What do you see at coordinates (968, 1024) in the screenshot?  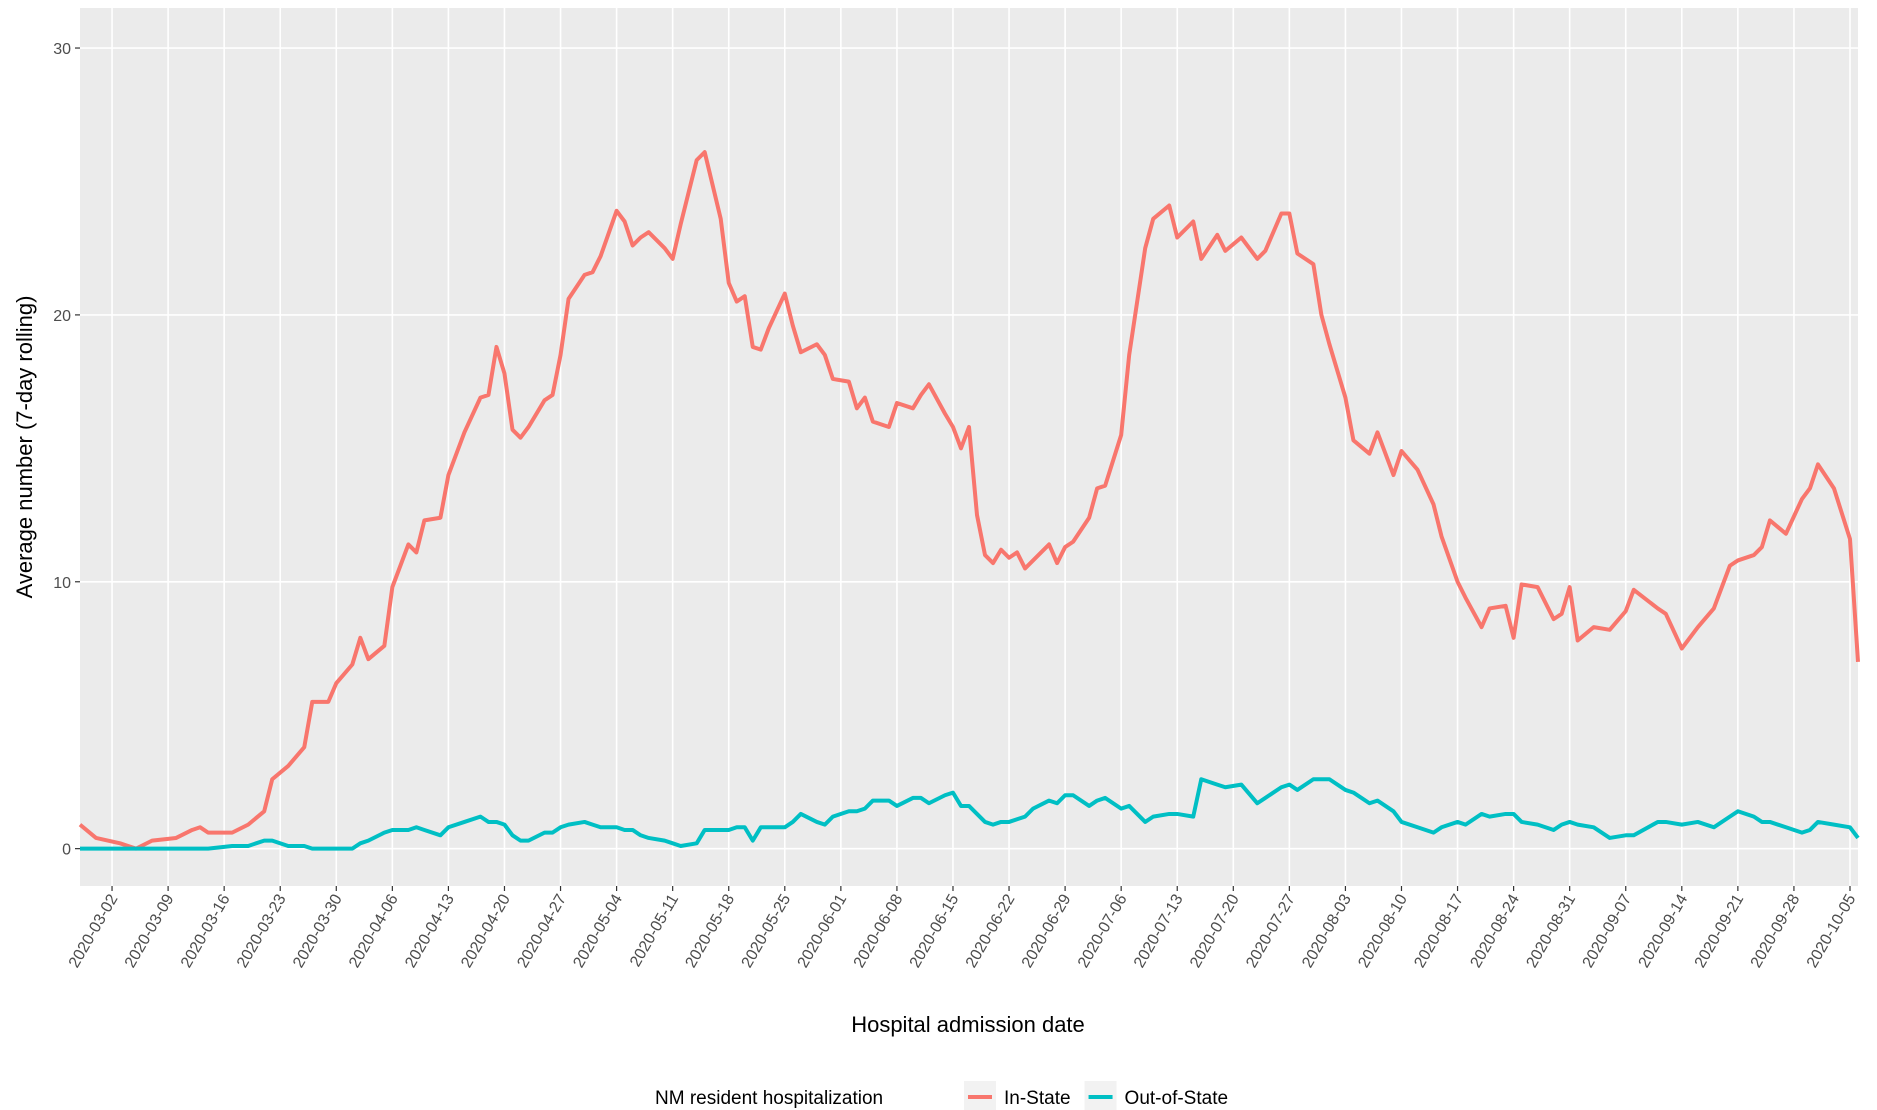 I see `x-axis-title: Hospital admission date` at bounding box center [968, 1024].